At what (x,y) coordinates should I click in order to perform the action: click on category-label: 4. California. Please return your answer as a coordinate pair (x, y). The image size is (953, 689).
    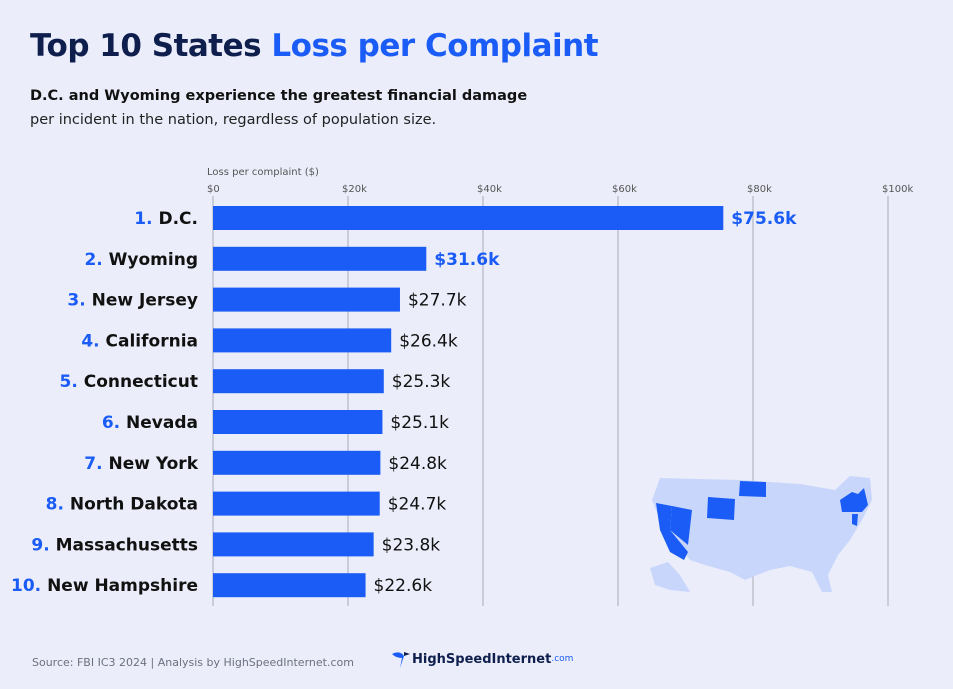
    Looking at the image, I should click on (139, 341).